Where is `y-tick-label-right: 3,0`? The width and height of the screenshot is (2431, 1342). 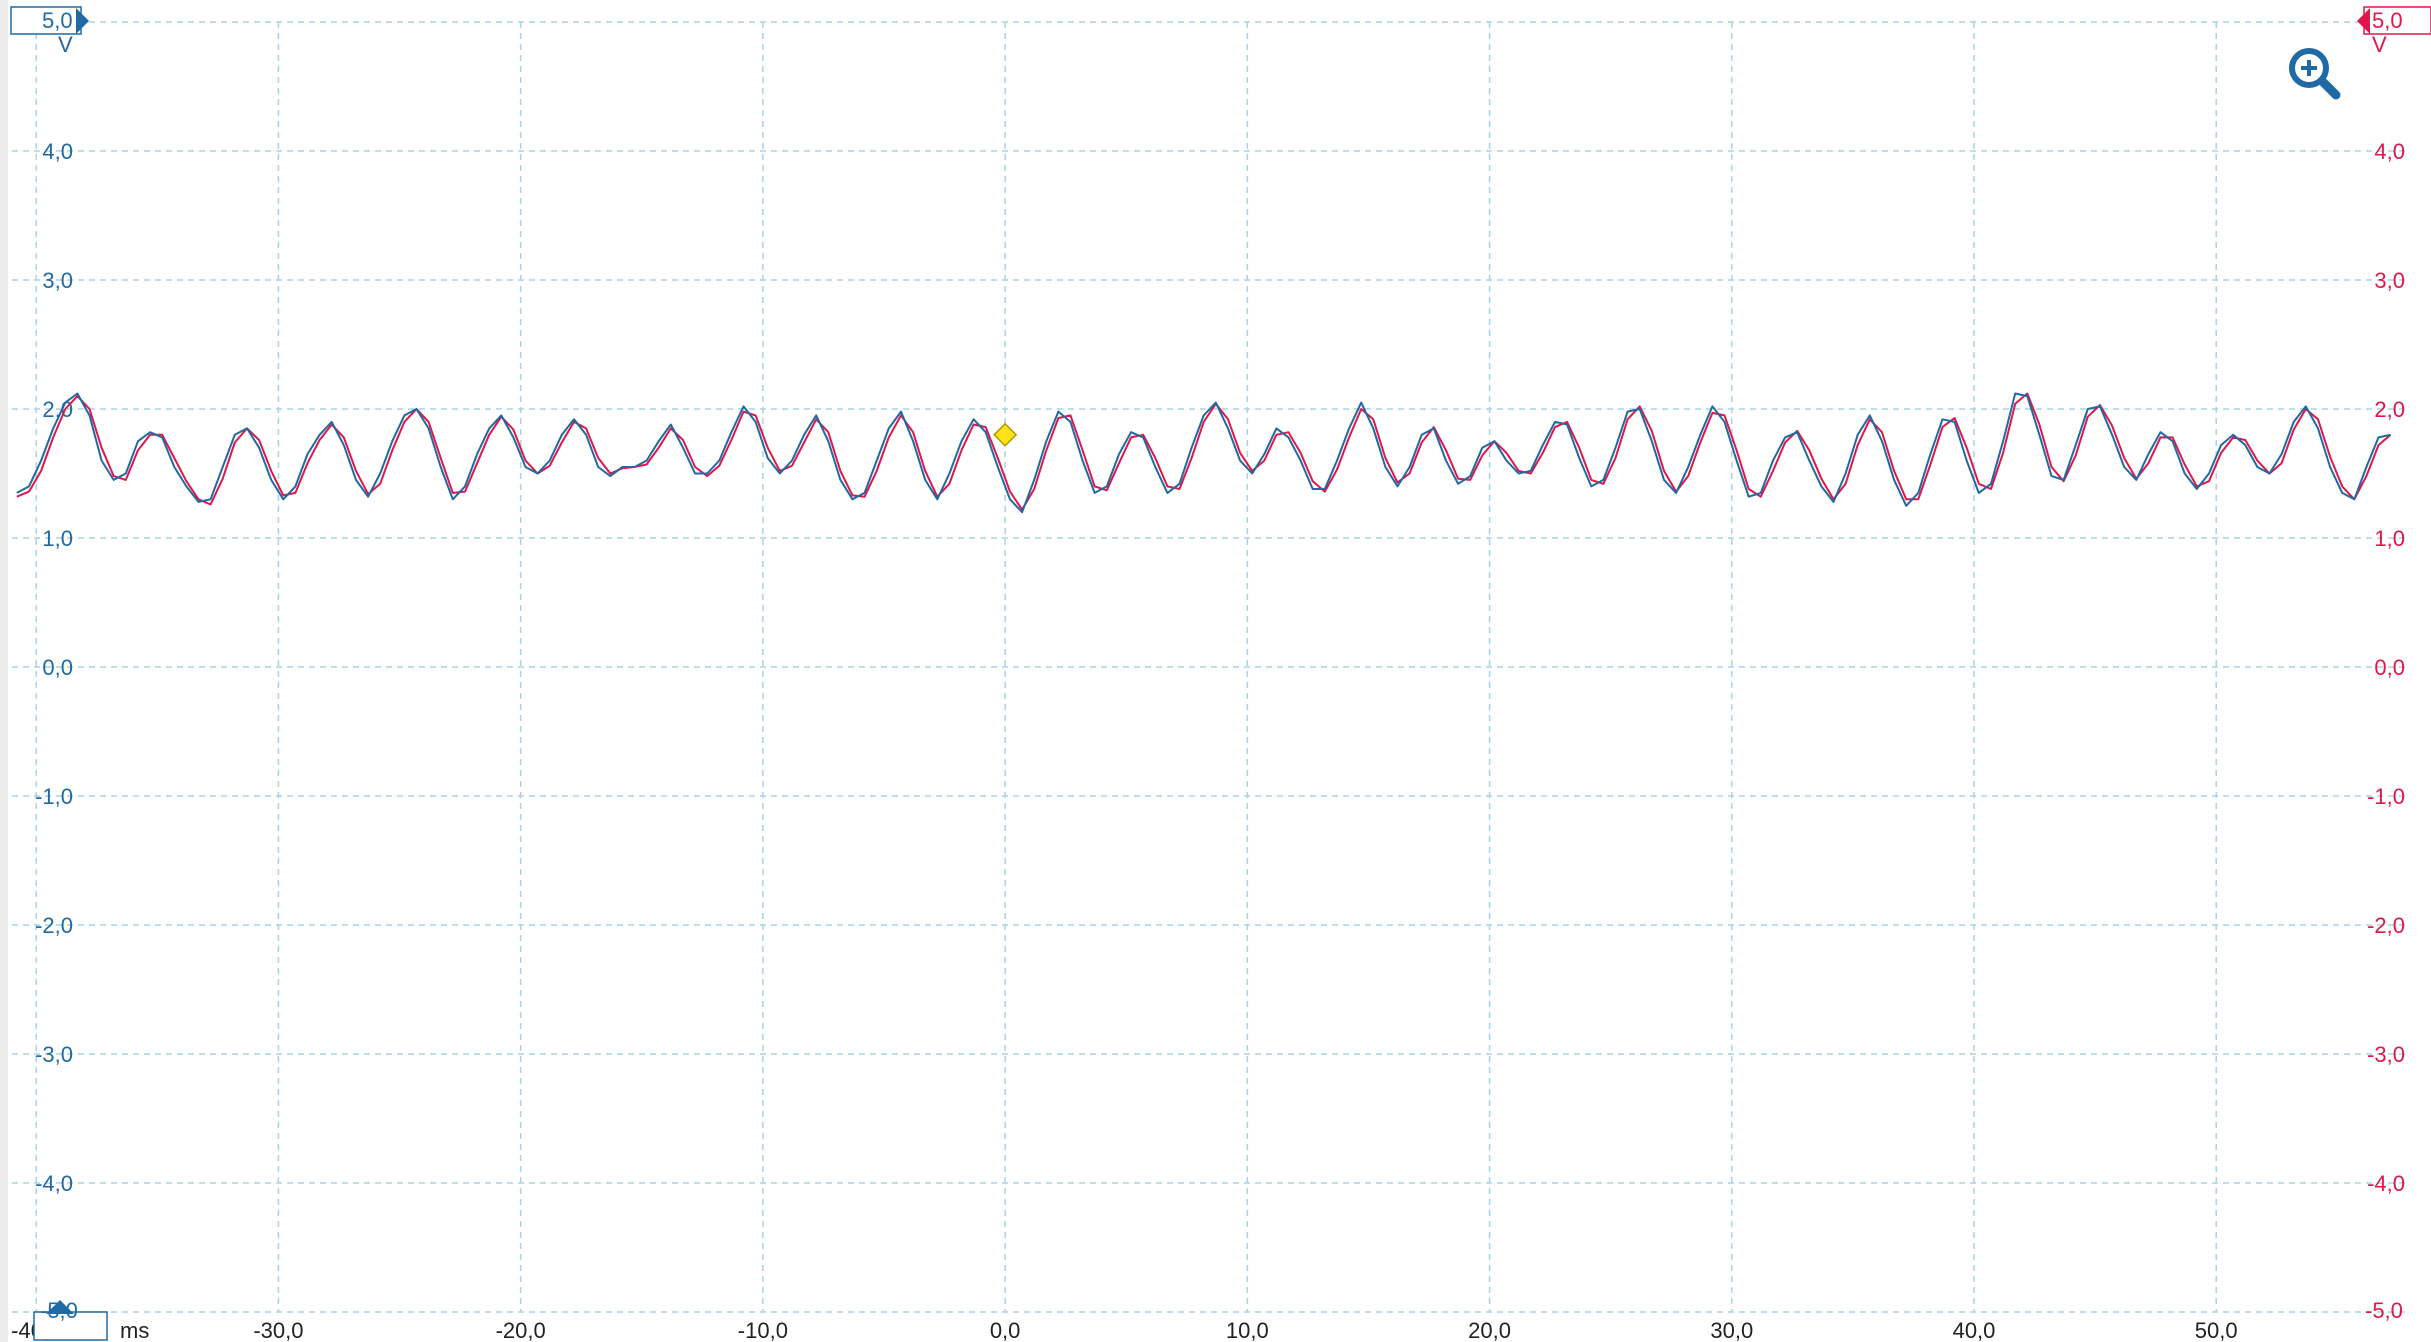 y-tick-label-right: 3,0 is located at coordinates (2389, 280).